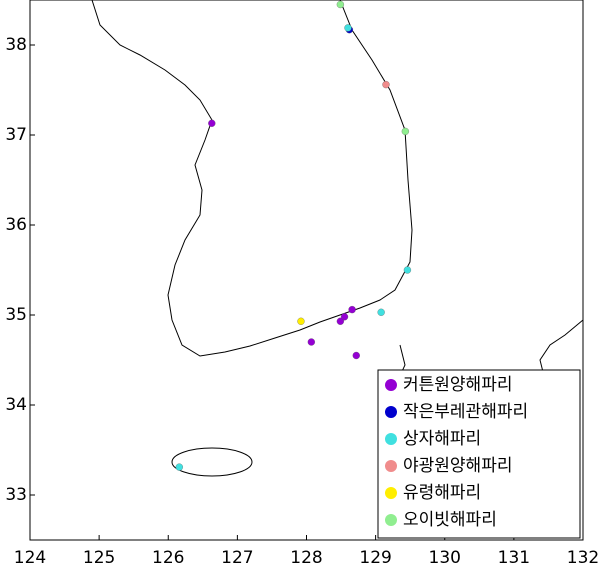  What do you see at coordinates (16, 45) in the screenshot?
I see `y-tick-label: 38` at bounding box center [16, 45].